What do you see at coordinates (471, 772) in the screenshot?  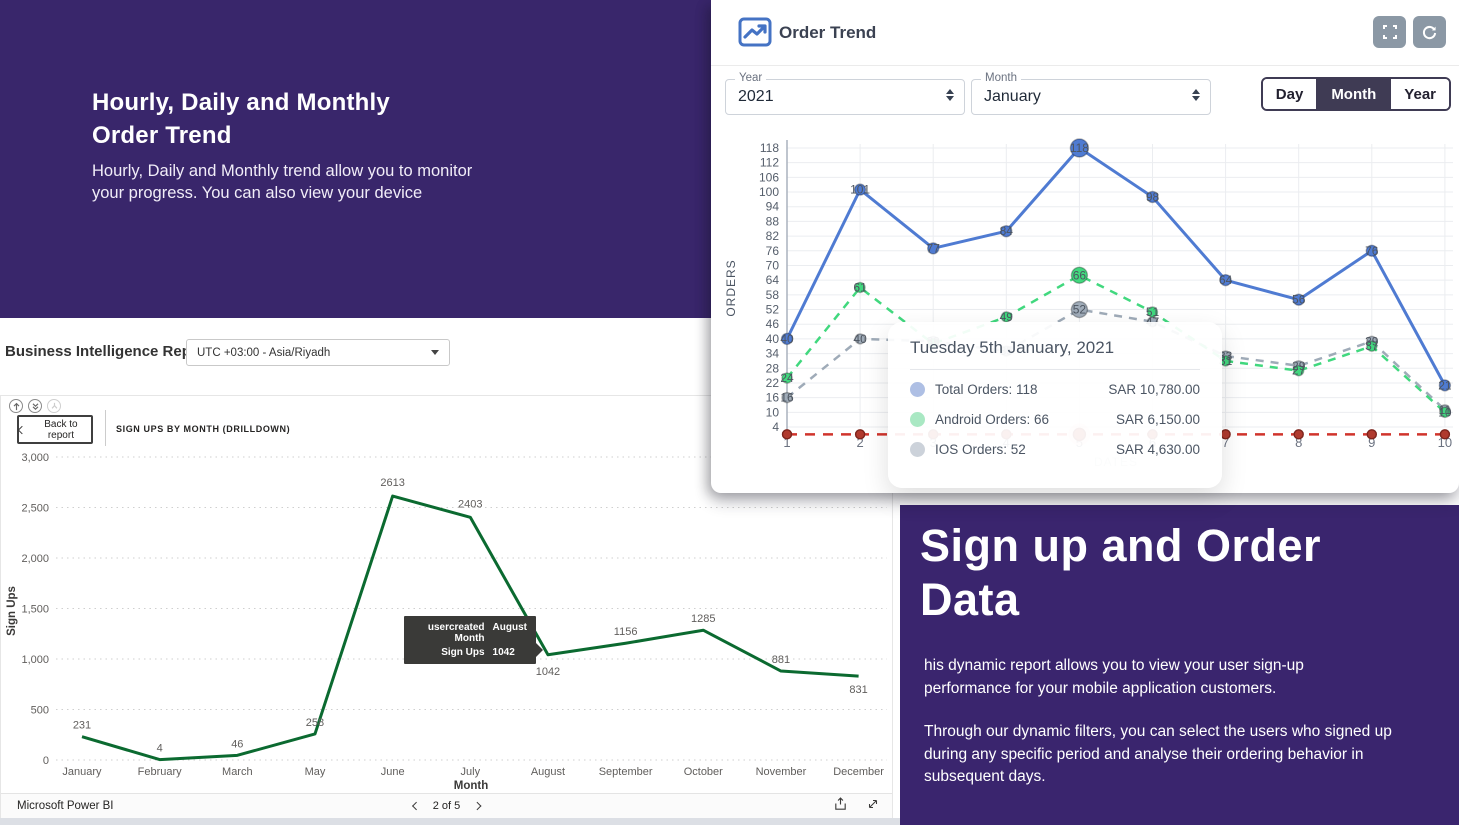 I see `svg-text: July` at bounding box center [471, 772].